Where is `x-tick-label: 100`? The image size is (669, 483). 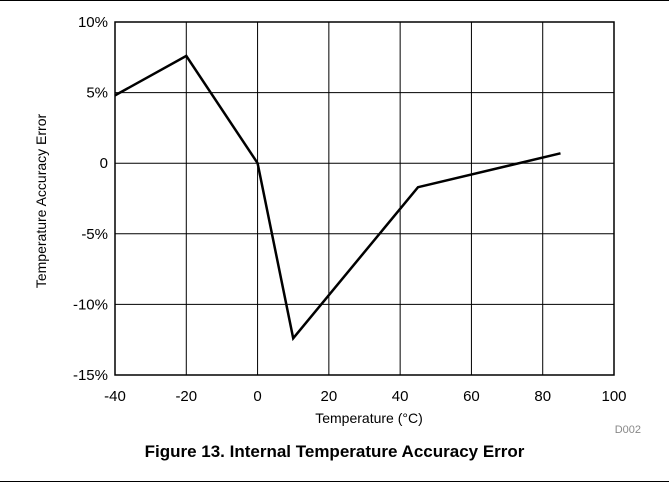 x-tick-label: 100 is located at coordinates (613, 396).